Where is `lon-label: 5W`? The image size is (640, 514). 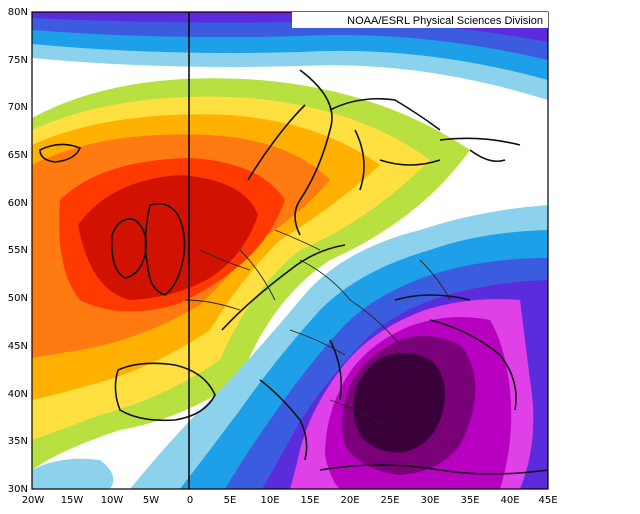
lon-label: 5W is located at coordinates (151, 500).